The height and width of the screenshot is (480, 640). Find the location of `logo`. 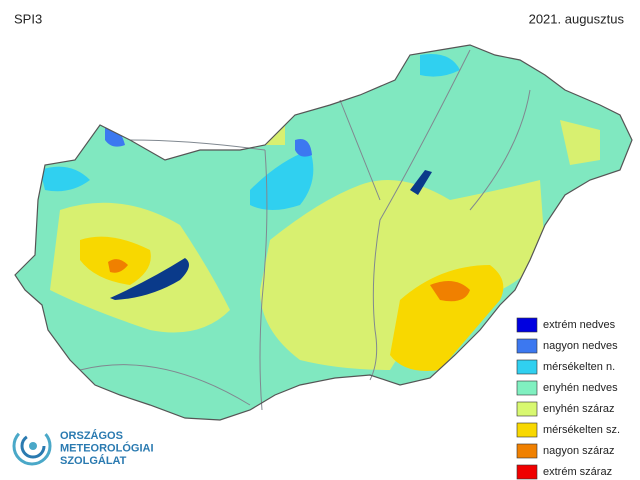

logo is located at coordinates (32, 446).